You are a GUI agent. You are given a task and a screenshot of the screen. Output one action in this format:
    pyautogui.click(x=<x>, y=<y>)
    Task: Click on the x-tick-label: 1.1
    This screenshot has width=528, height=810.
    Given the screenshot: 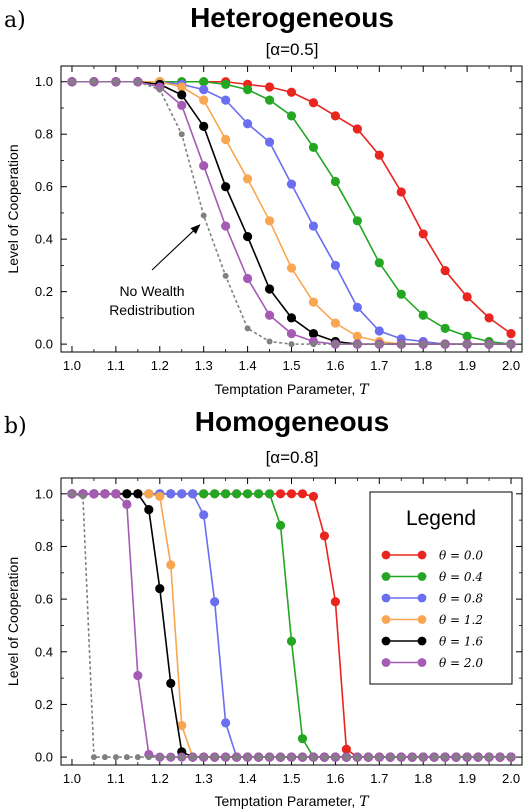 What is the action you would take?
    pyautogui.click(x=116, y=365)
    